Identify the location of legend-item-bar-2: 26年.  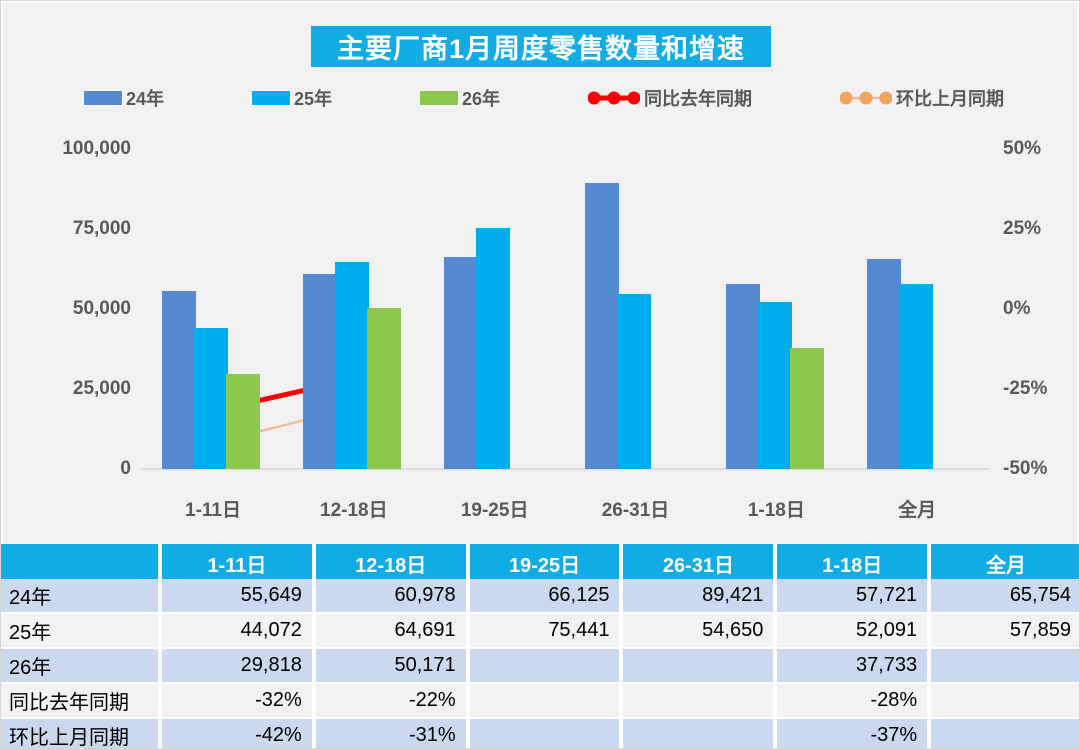
(460, 98).